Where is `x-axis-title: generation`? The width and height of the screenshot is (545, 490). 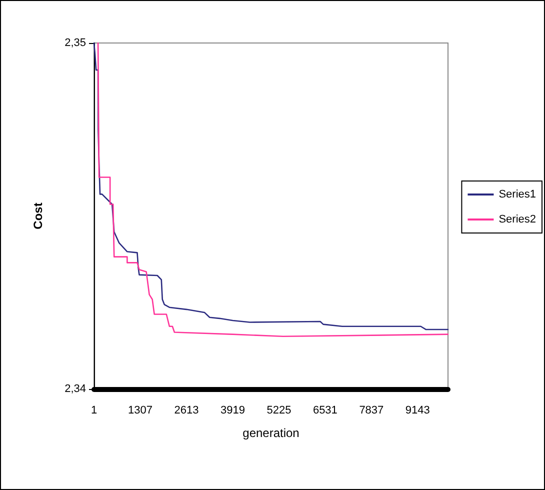
x-axis-title: generation is located at coordinates (271, 433).